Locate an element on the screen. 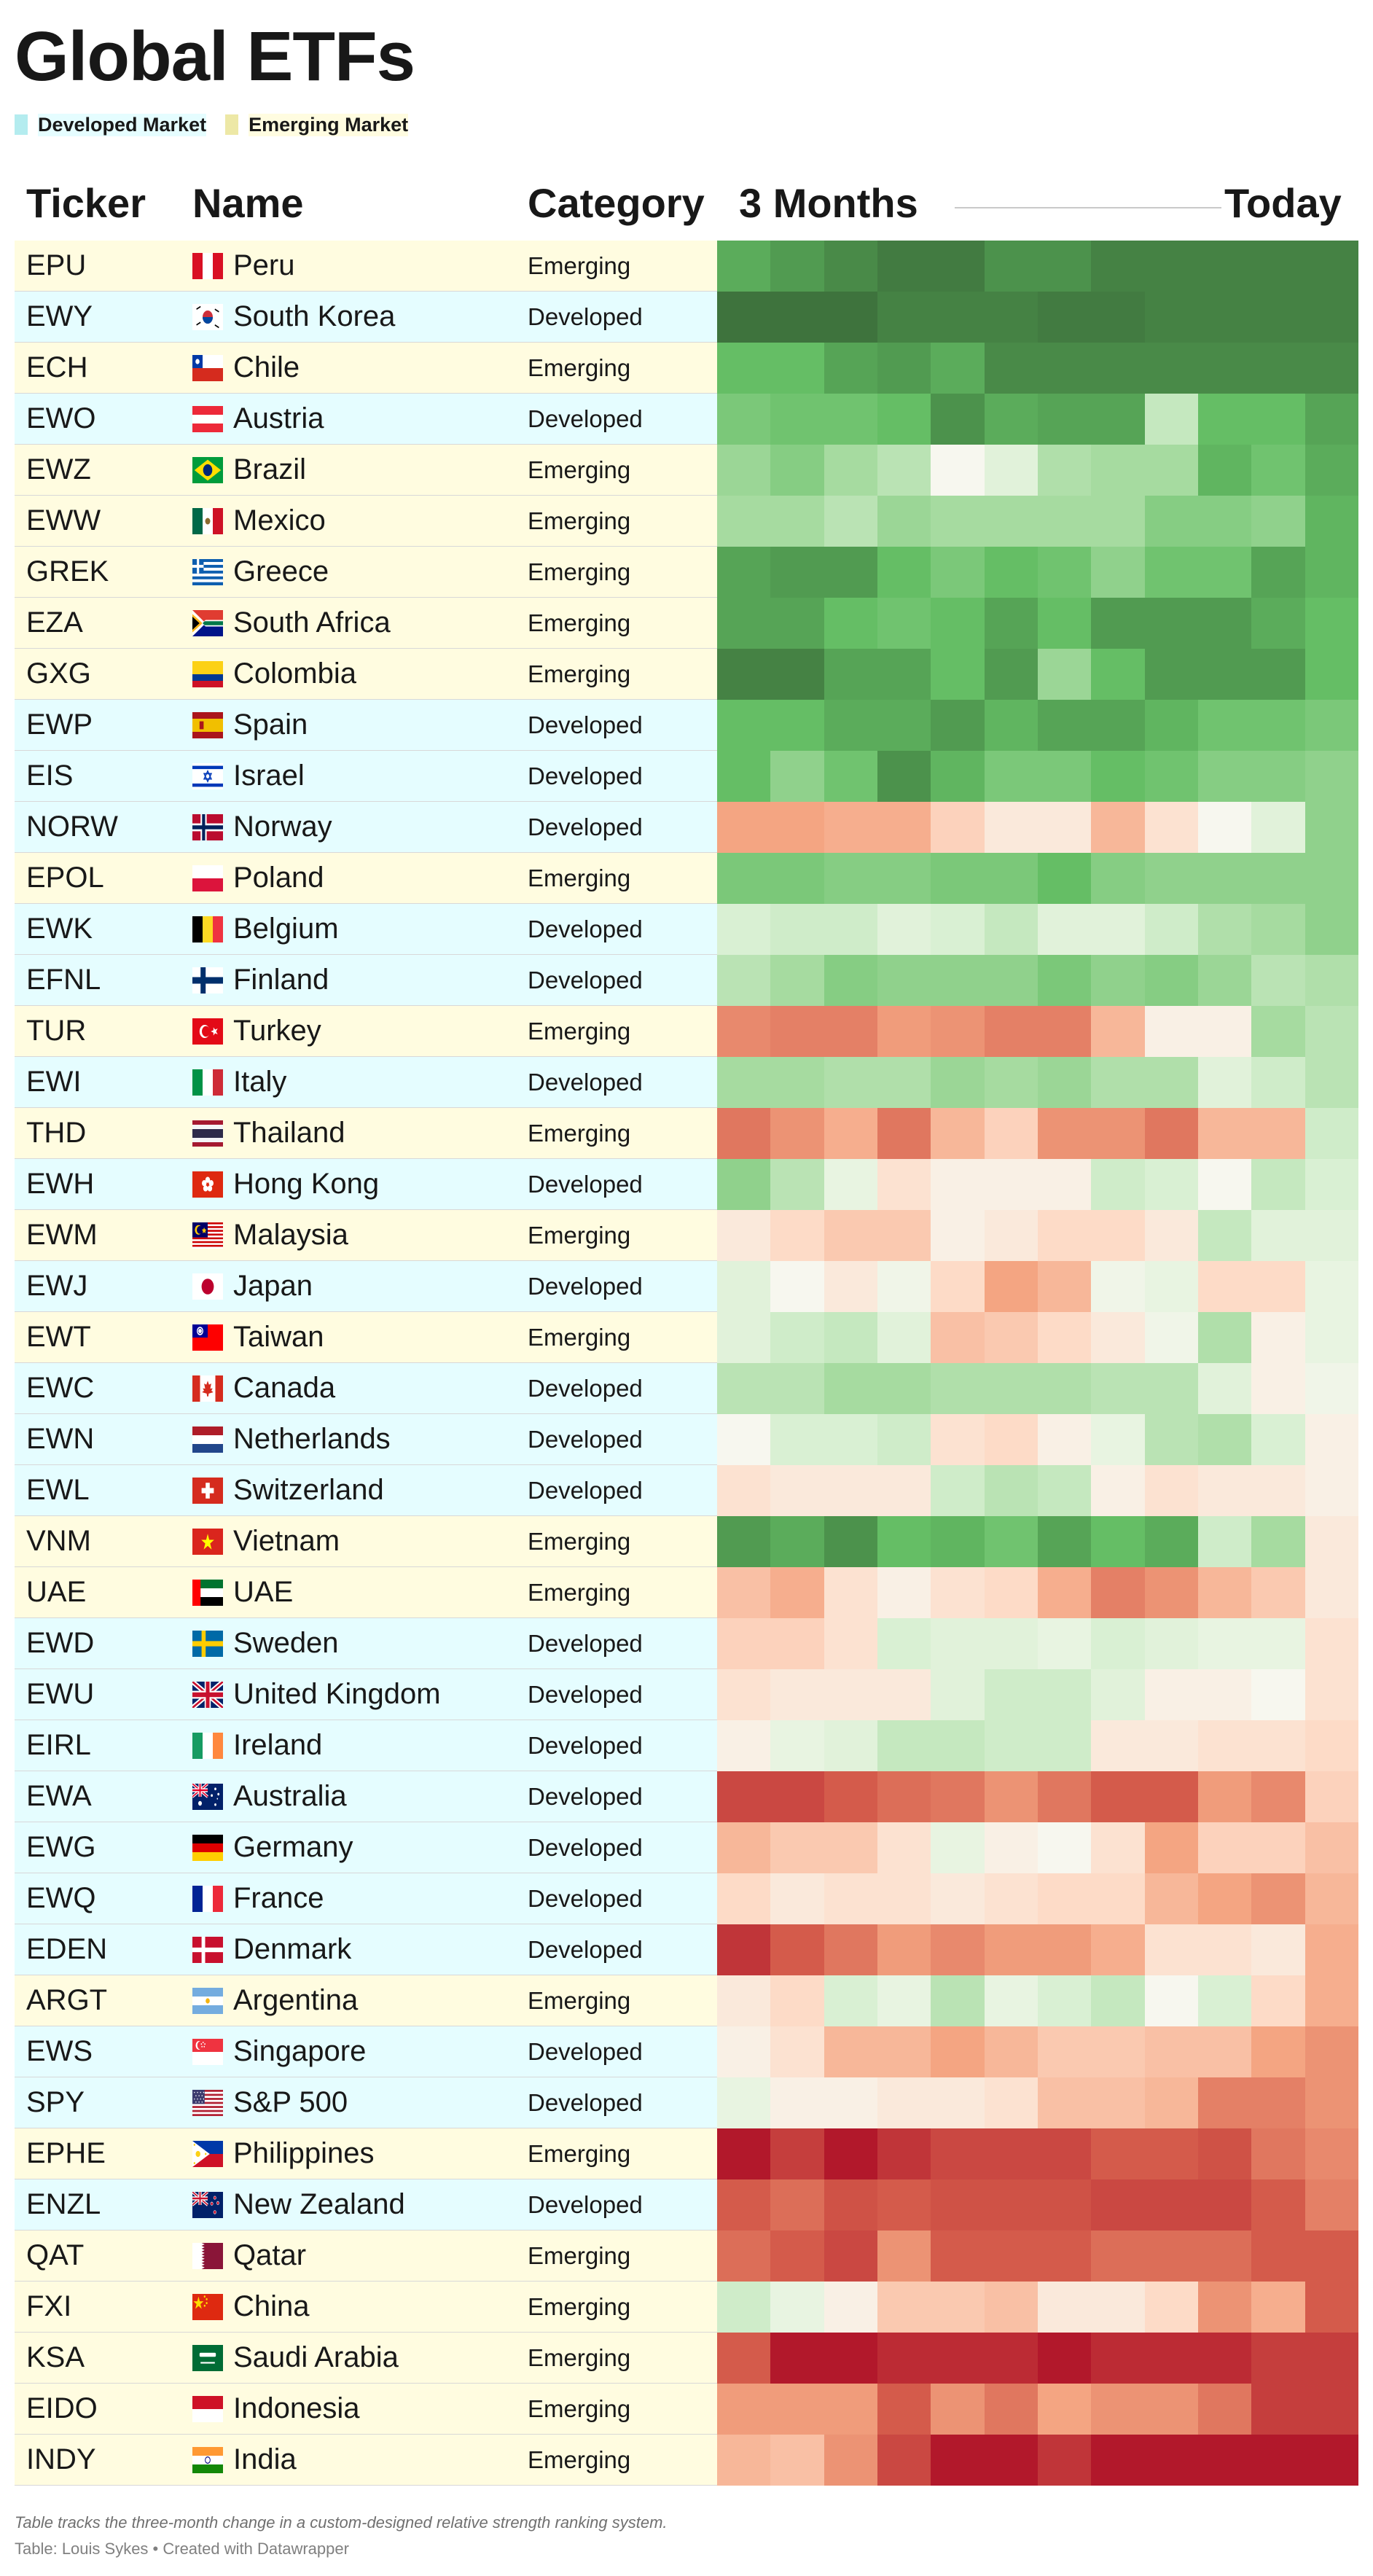  japan-flag-icon is located at coordinates (207, 1286).